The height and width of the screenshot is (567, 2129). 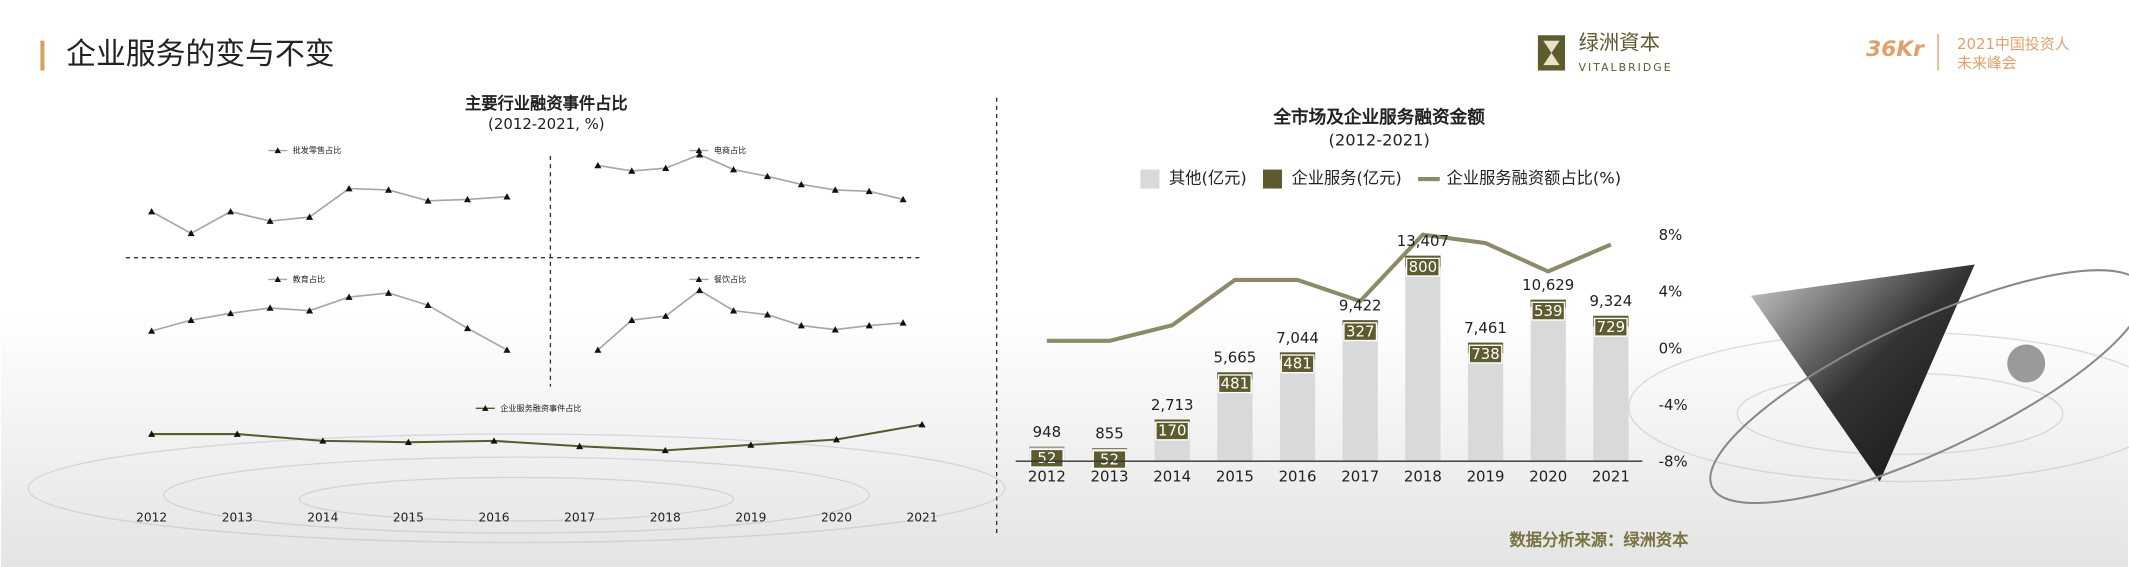 I want to click on value-label: 7,461, so click(x=1485, y=328).